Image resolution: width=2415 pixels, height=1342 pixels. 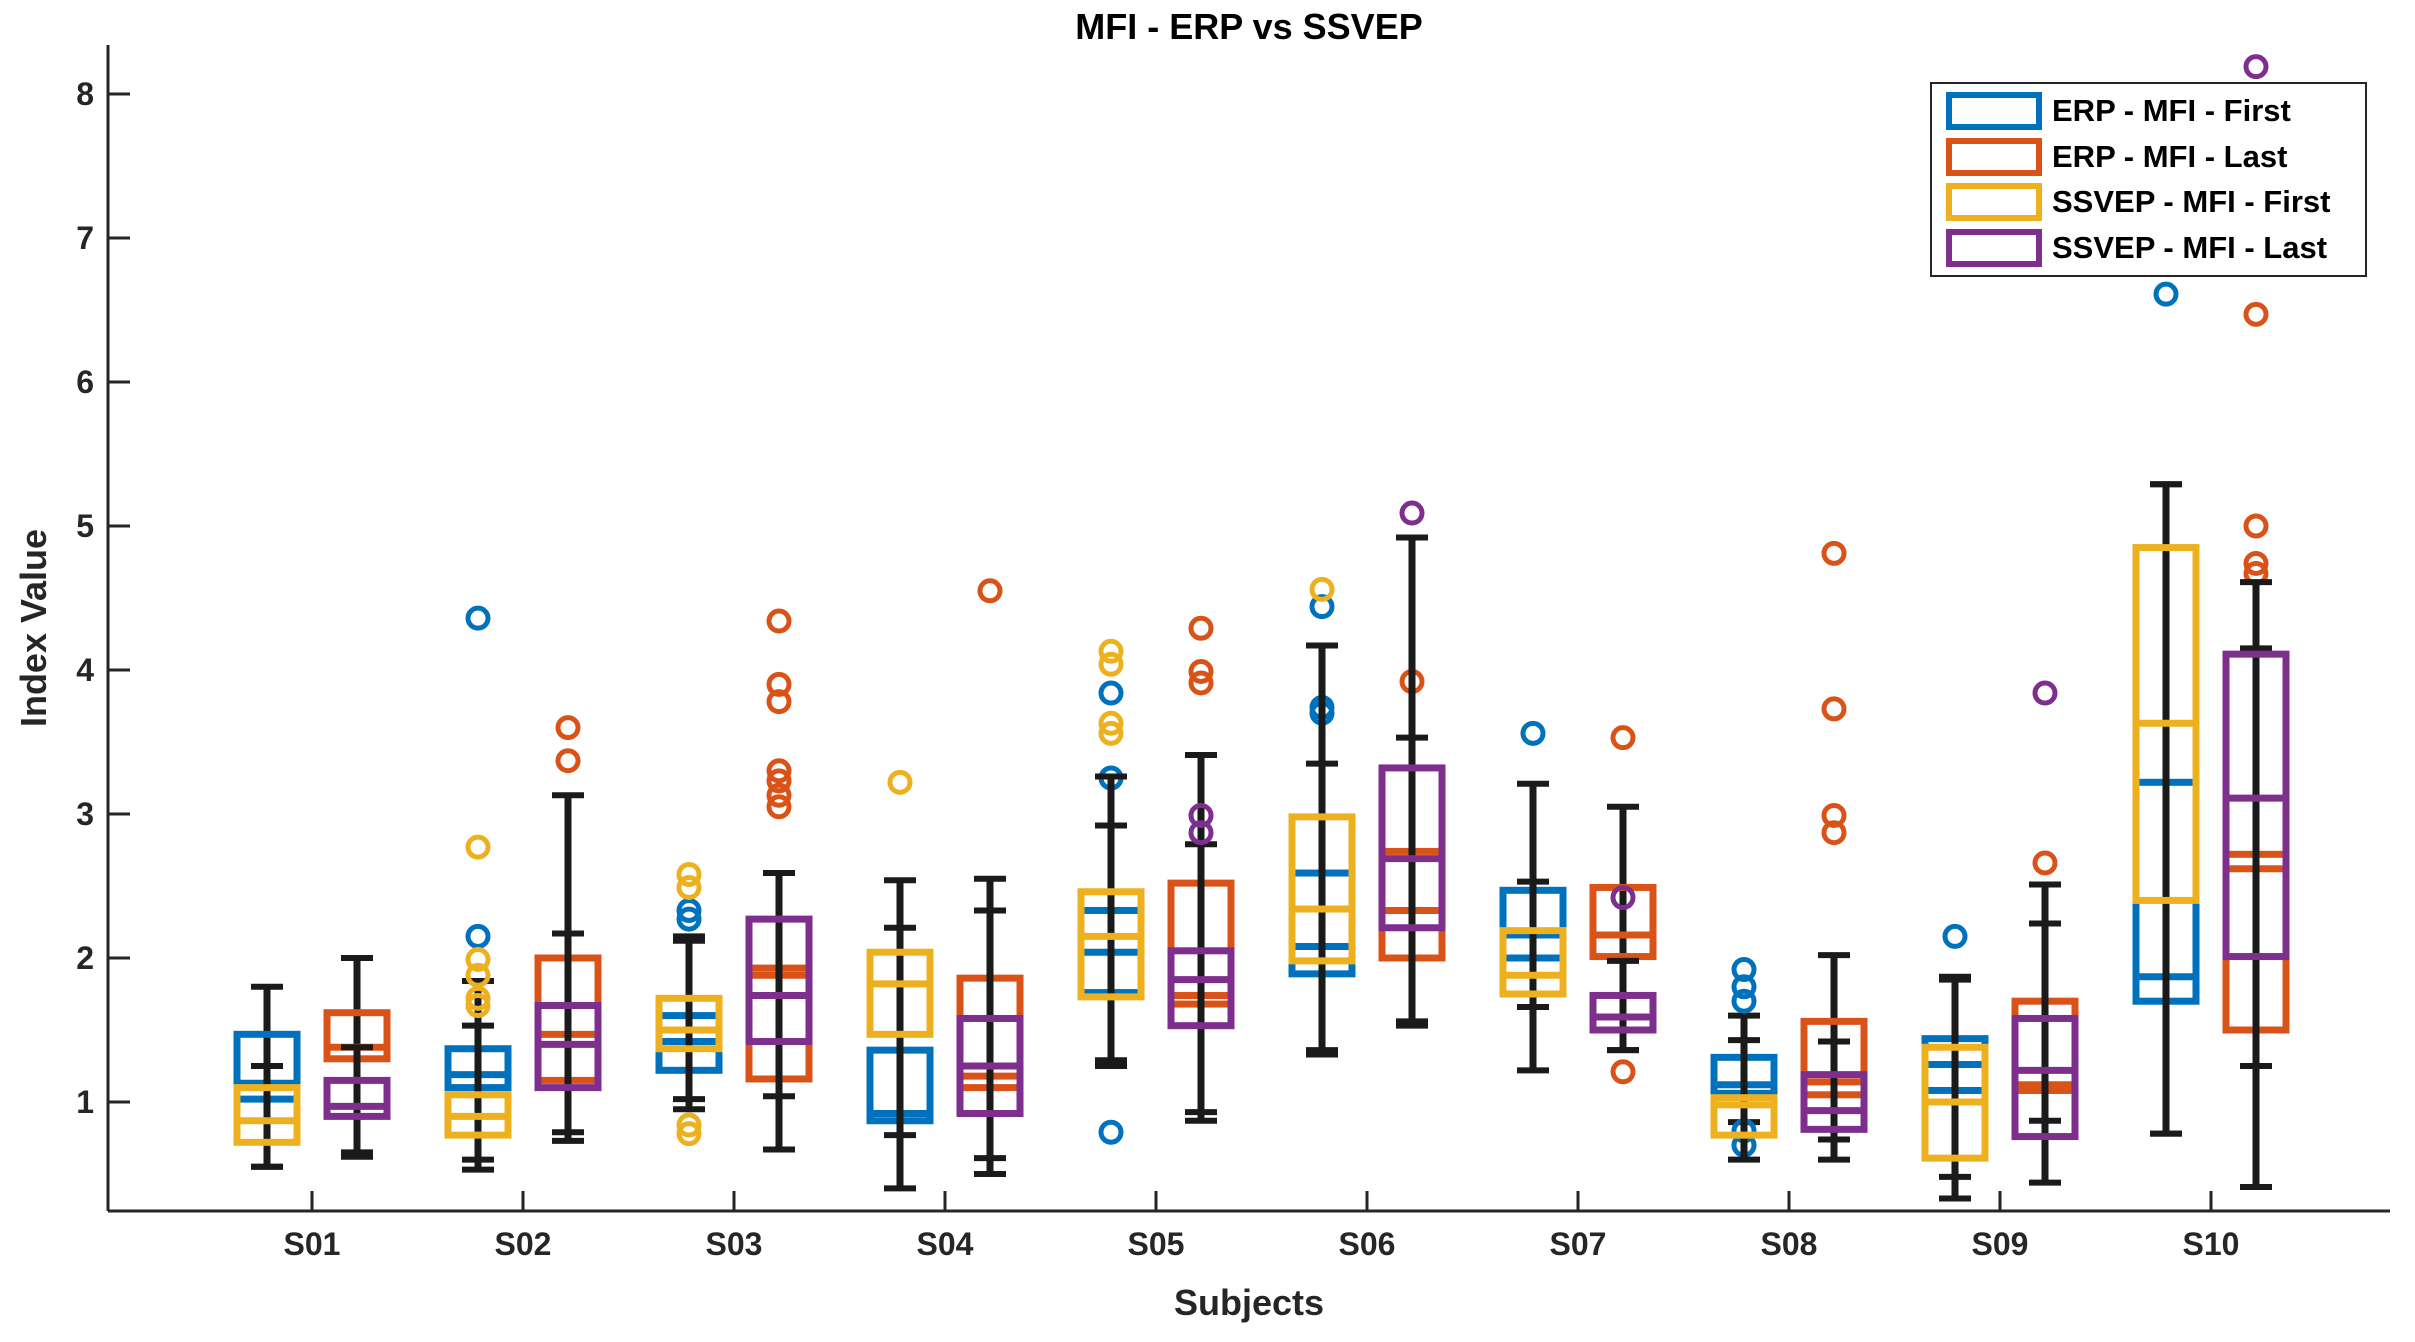 I want to click on boxplot-S01-series2, so click(x=267, y=1116).